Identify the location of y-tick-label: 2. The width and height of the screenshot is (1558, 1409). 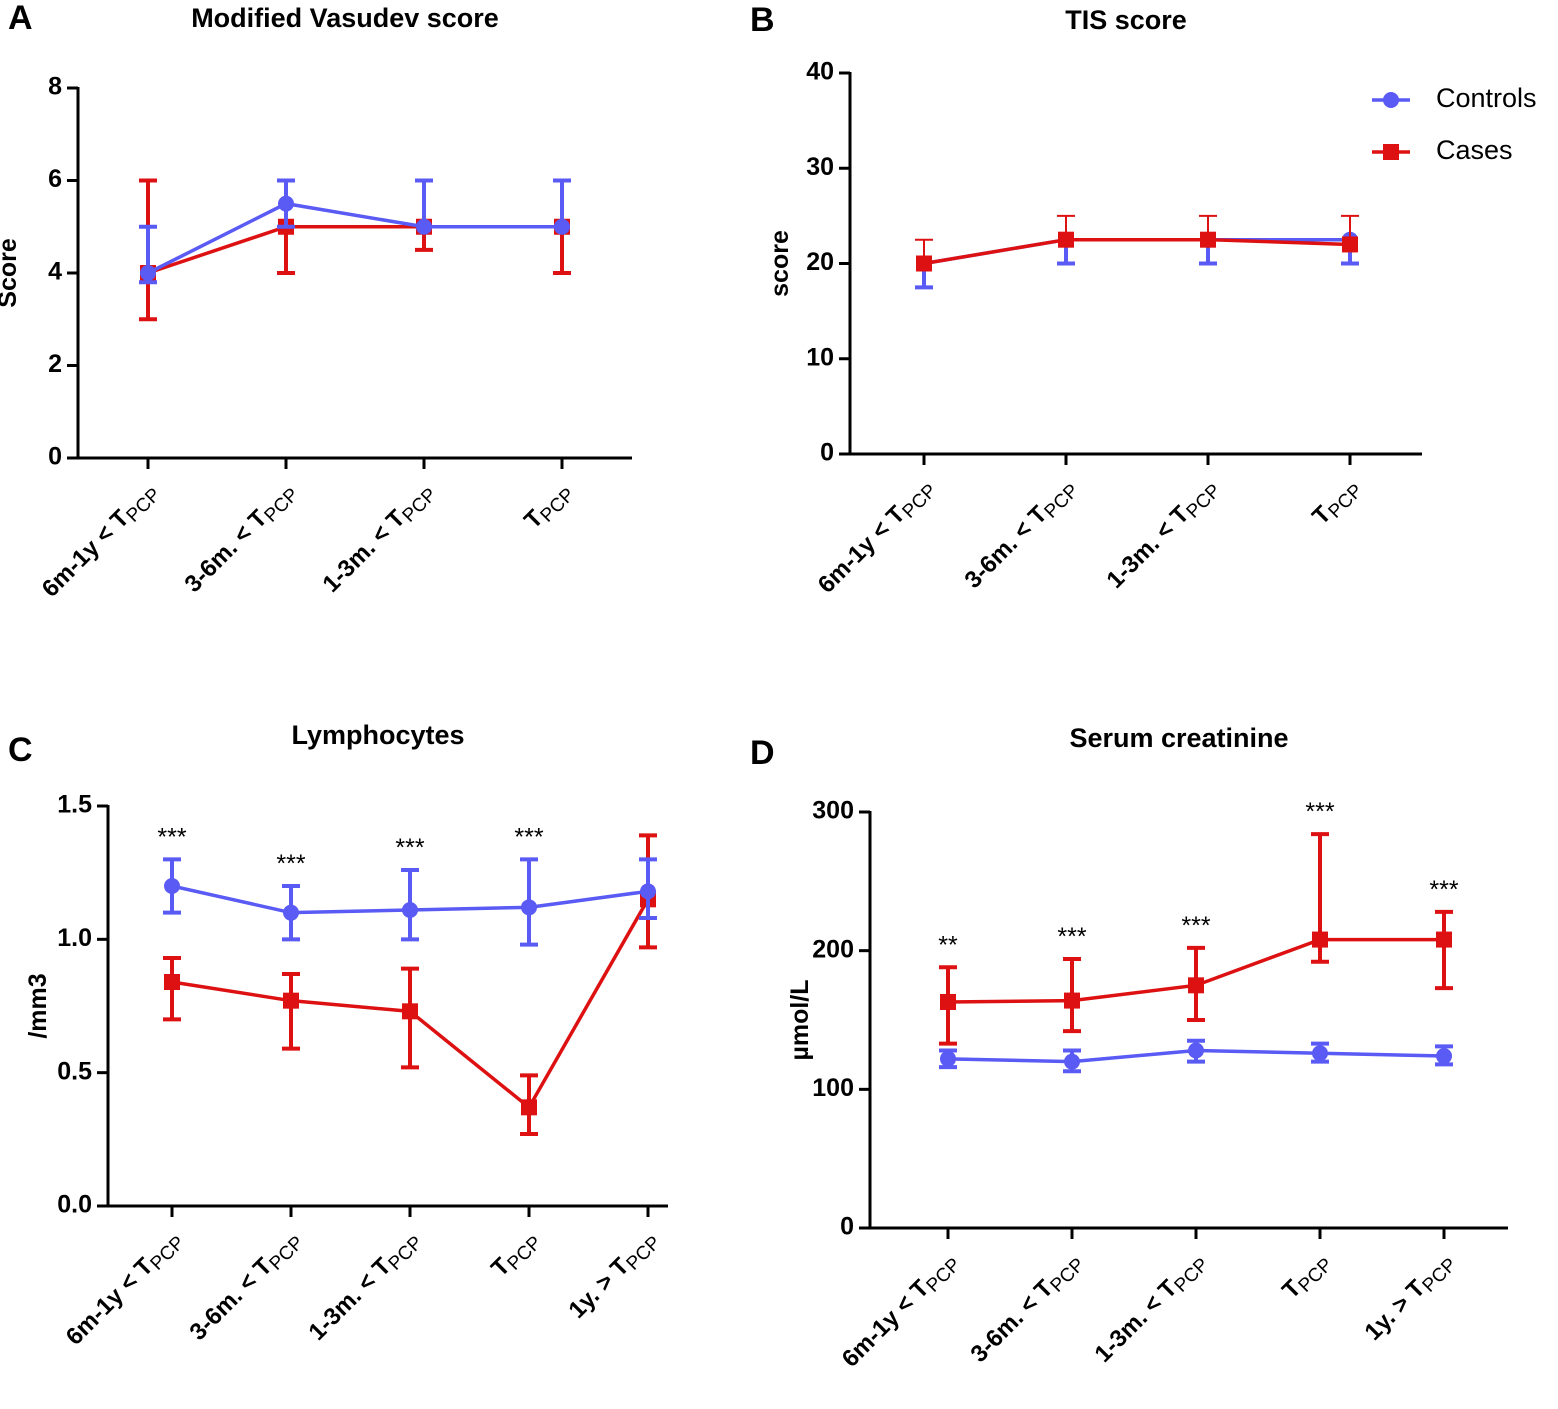
(55, 364).